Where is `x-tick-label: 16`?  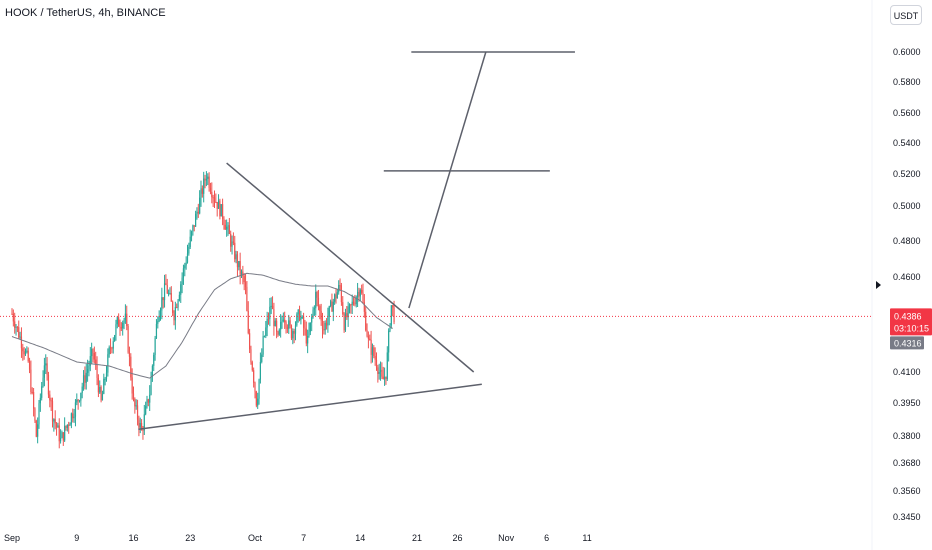 x-tick-label: 16 is located at coordinates (133, 538).